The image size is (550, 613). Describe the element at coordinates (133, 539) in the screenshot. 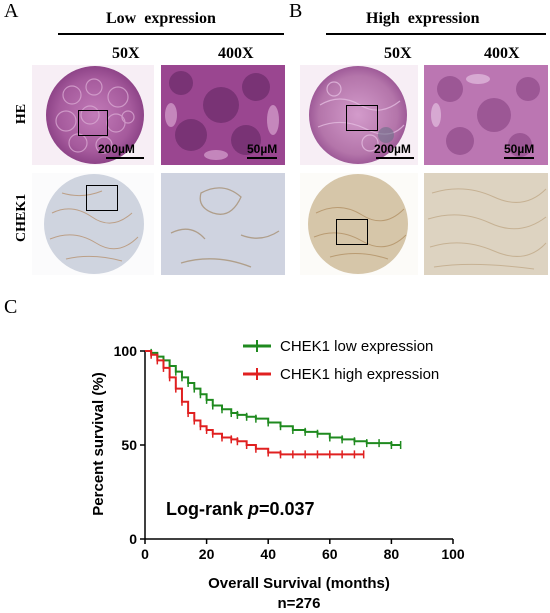

I see `y-tick-label: 0` at that location.